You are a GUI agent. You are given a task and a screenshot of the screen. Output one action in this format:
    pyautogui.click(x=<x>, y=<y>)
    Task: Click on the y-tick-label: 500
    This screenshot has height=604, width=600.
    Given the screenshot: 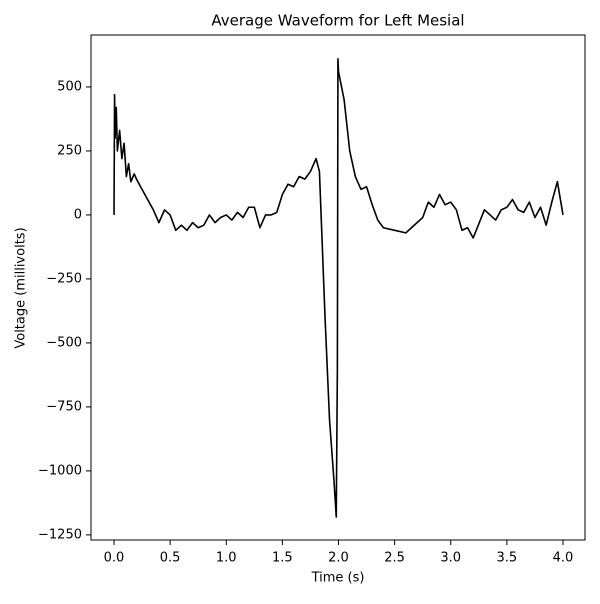 What is the action you would take?
    pyautogui.click(x=69, y=86)
    